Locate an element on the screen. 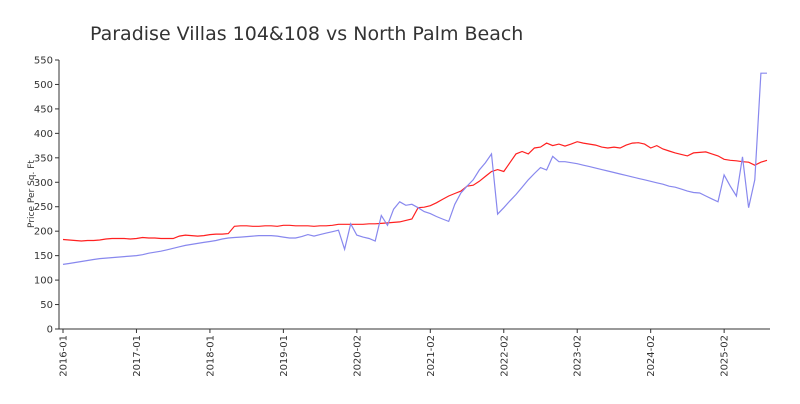 The width and height of the screenshot is (800, 404). x-tick-label: 2020-02 is located at coordinates (357, 356).